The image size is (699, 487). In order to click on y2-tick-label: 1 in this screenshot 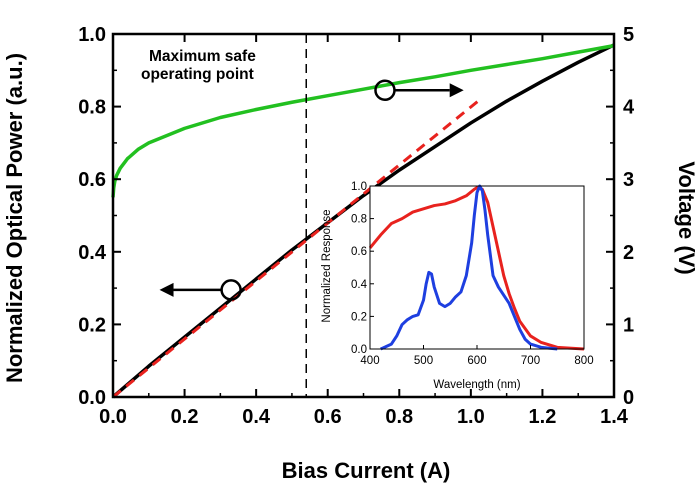, I will do `click(628, 325)`.